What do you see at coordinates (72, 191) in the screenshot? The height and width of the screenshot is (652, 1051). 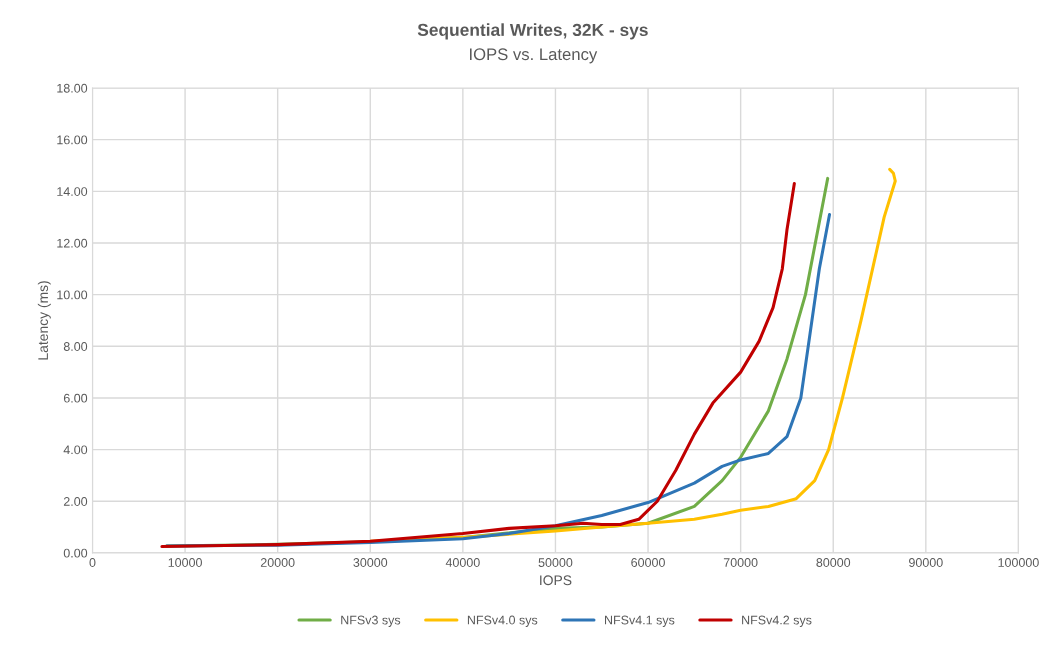 I see `y-tick-label: 14.00` at bounding box center [72, 191].